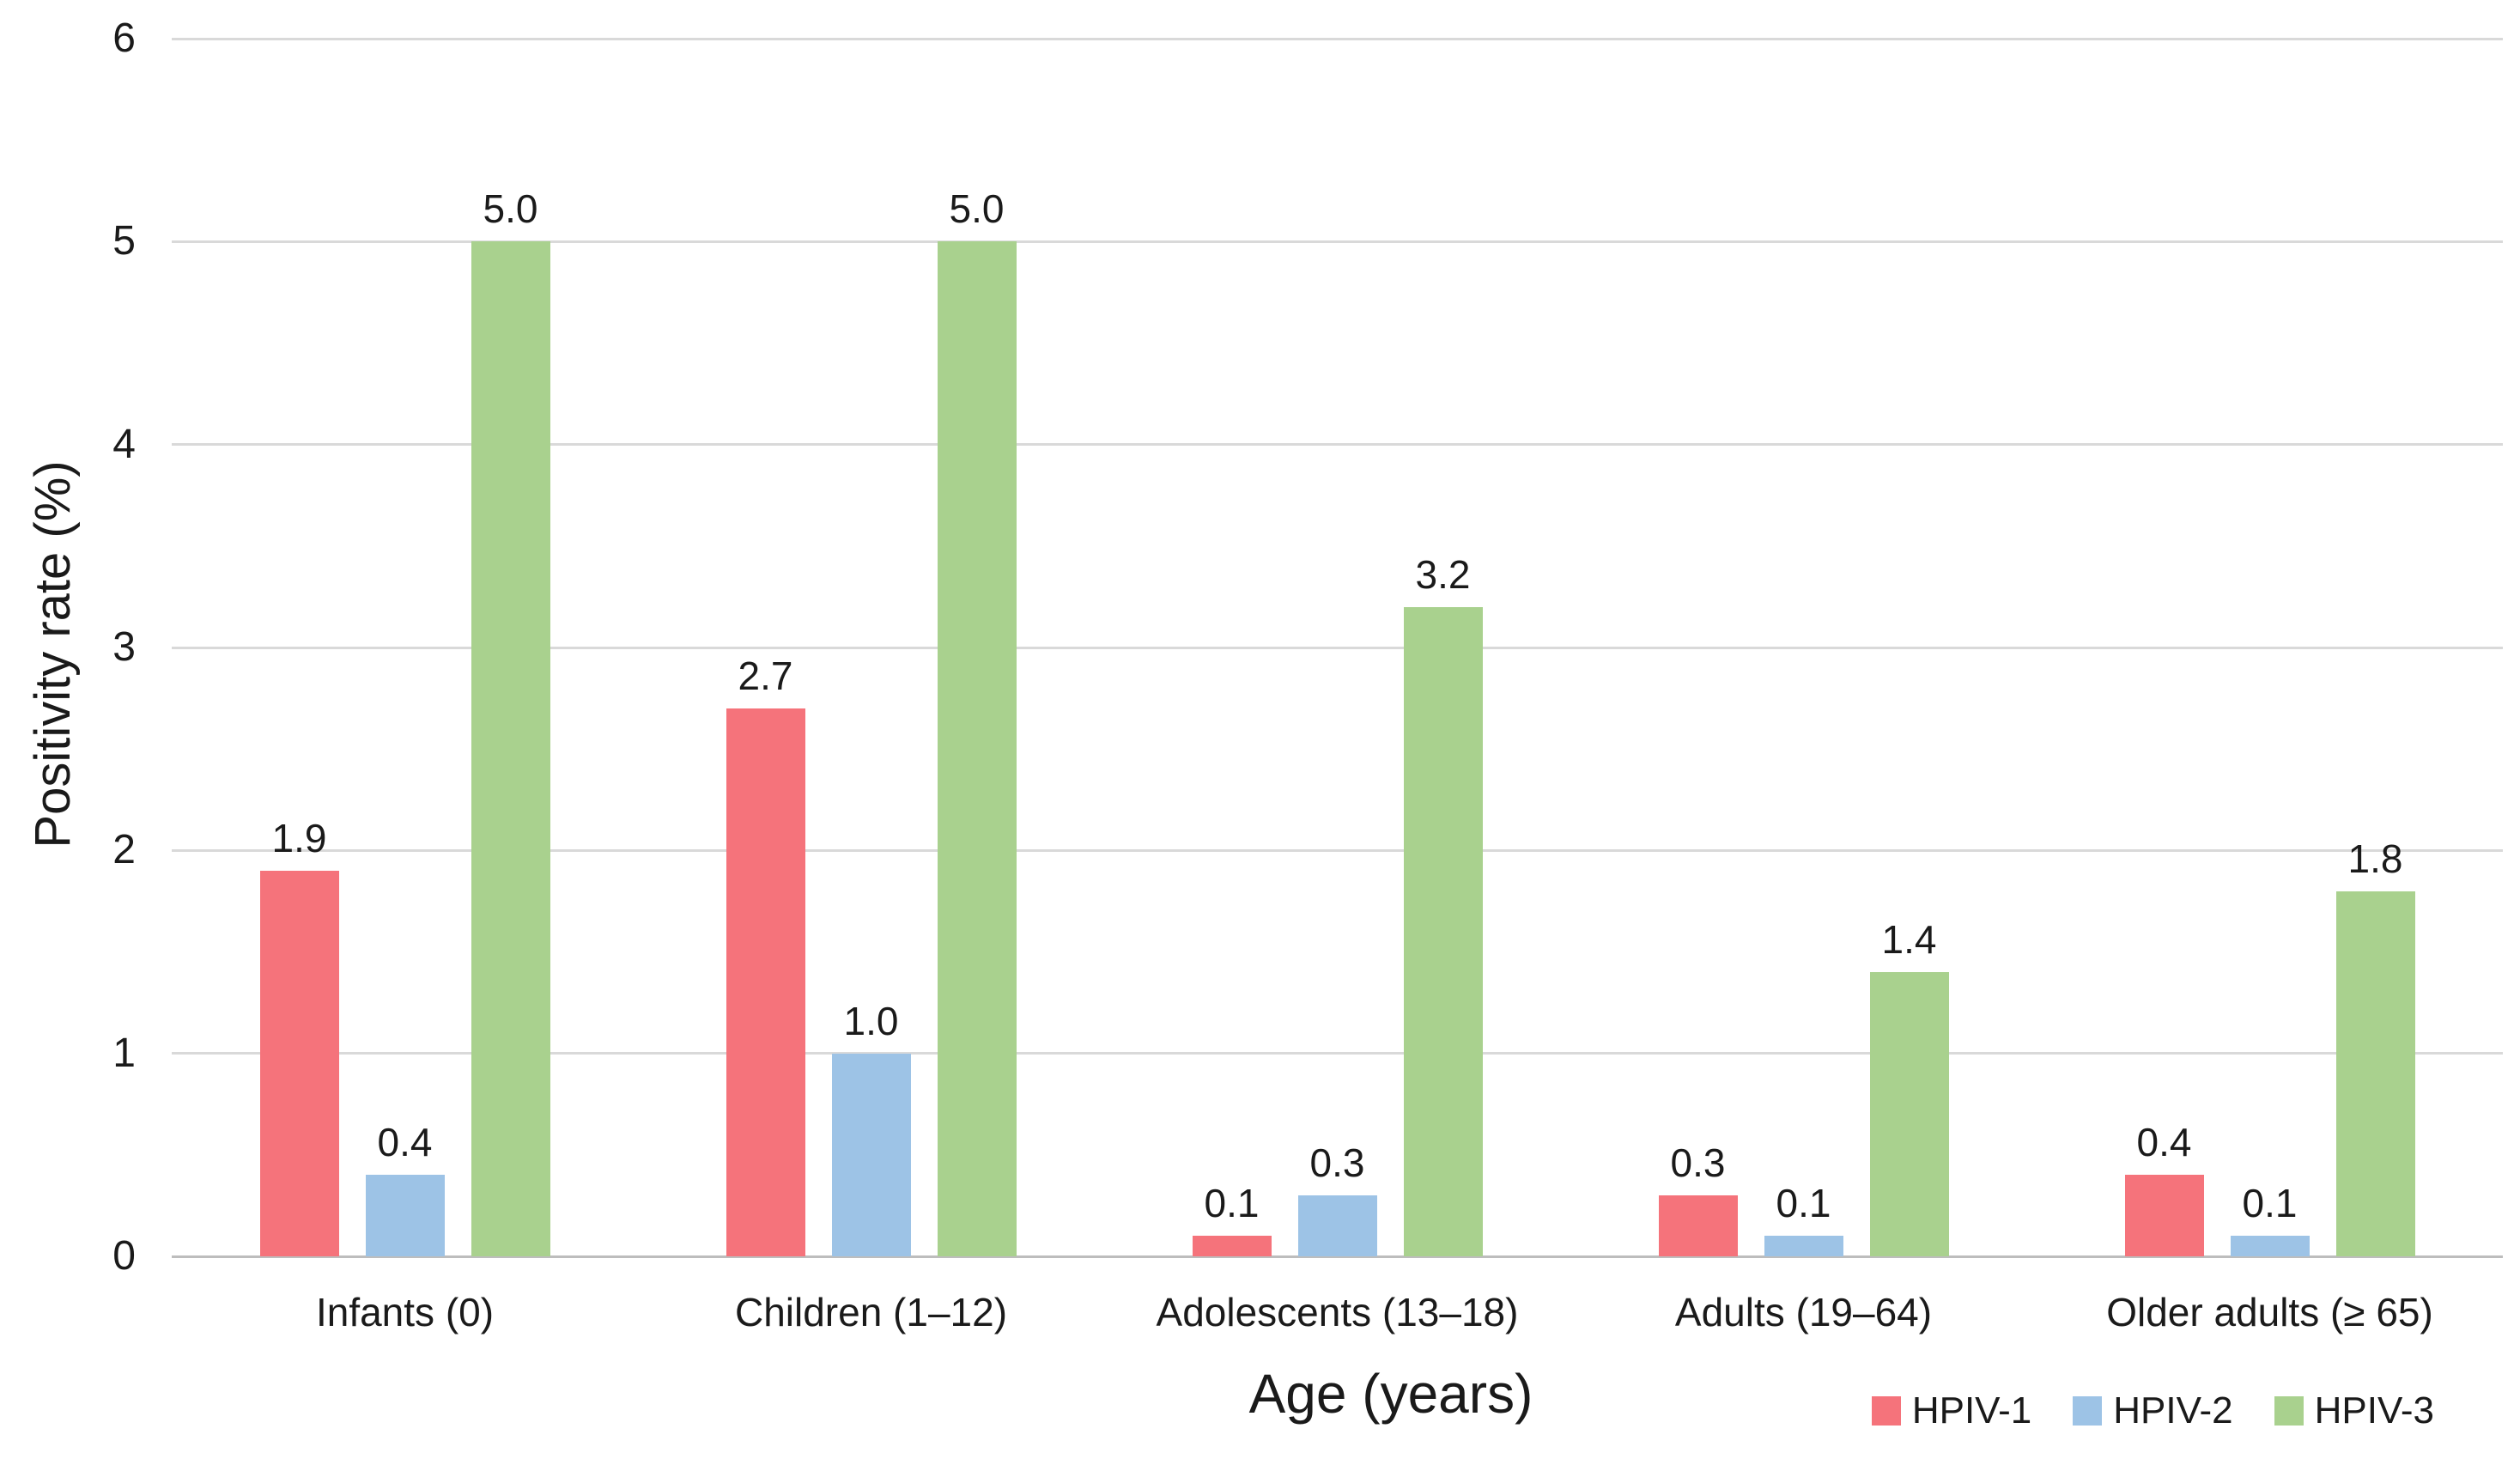 Image resolution: width=2520 pixels, height=1459 pixels. I want to click on gridline-y2, so click(1337, 850).